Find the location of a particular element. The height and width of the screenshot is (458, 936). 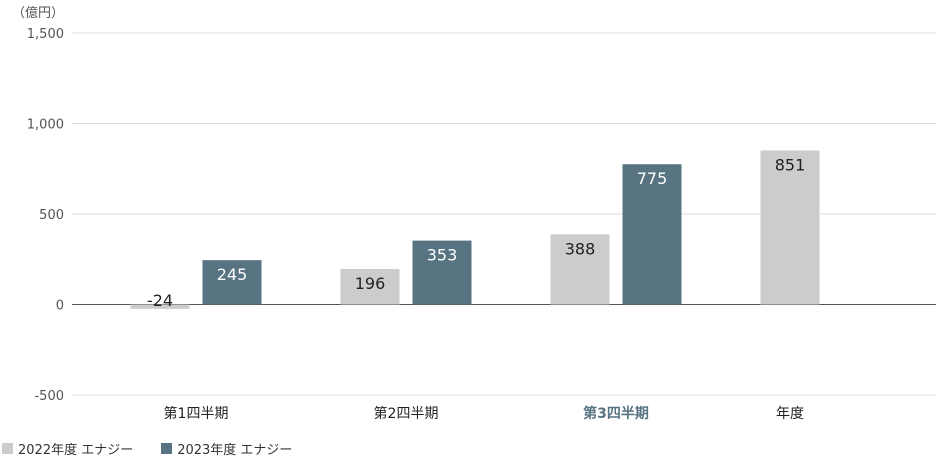

legend-swatch-2023 is located at coordinates (167, 448).